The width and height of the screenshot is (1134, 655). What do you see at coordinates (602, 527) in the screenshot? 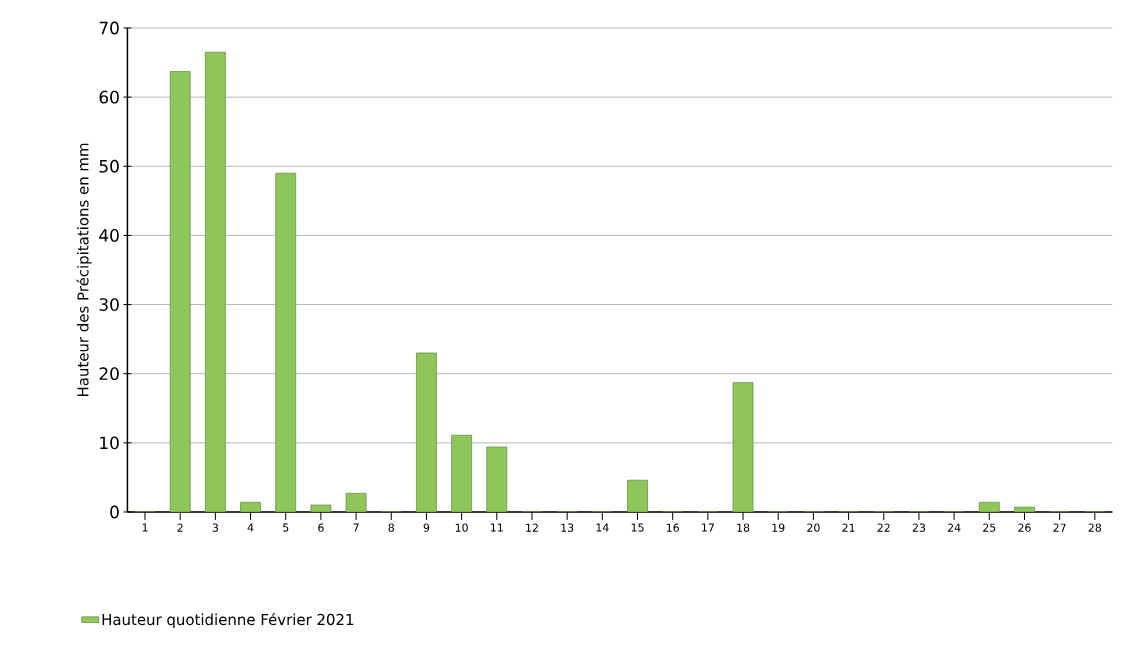
I see `x-tick-label: 14` at bounding box center [602, 527].